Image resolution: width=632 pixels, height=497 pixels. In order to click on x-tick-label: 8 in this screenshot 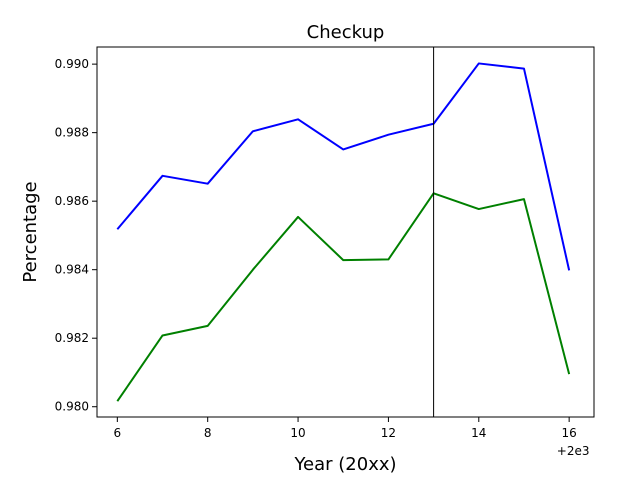, I will do `click(208, 433)`.